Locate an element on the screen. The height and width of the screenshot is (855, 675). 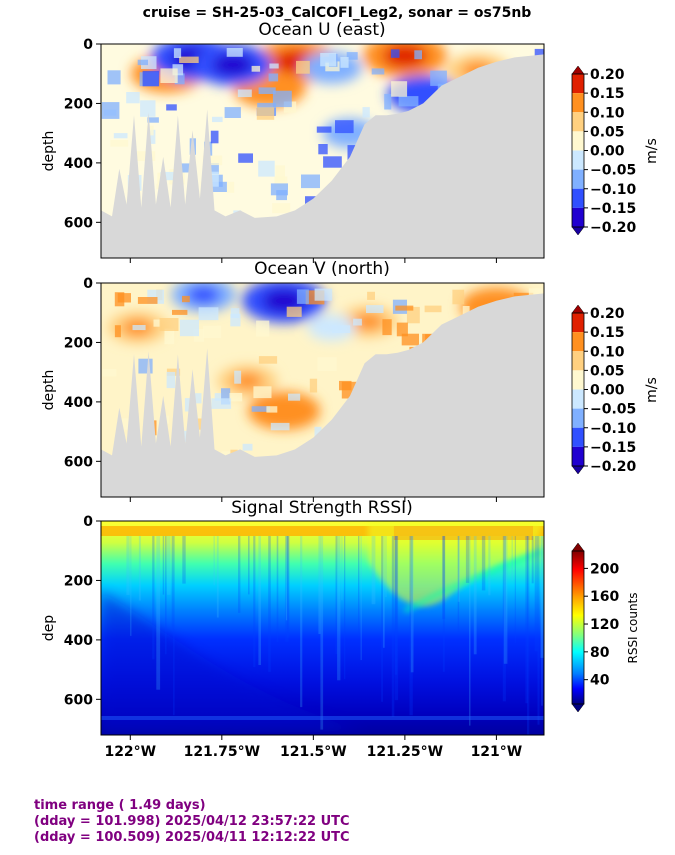
colorbar-extend-max is located at coordinates (578, 547).